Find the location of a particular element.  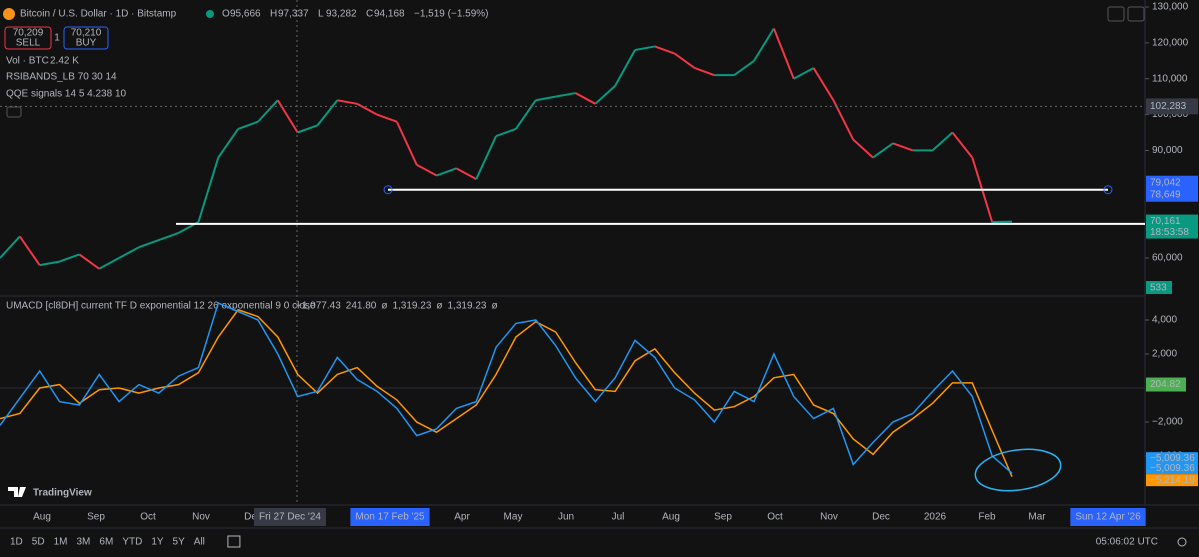

time-label: Aug is located at coordinates (42, 517).